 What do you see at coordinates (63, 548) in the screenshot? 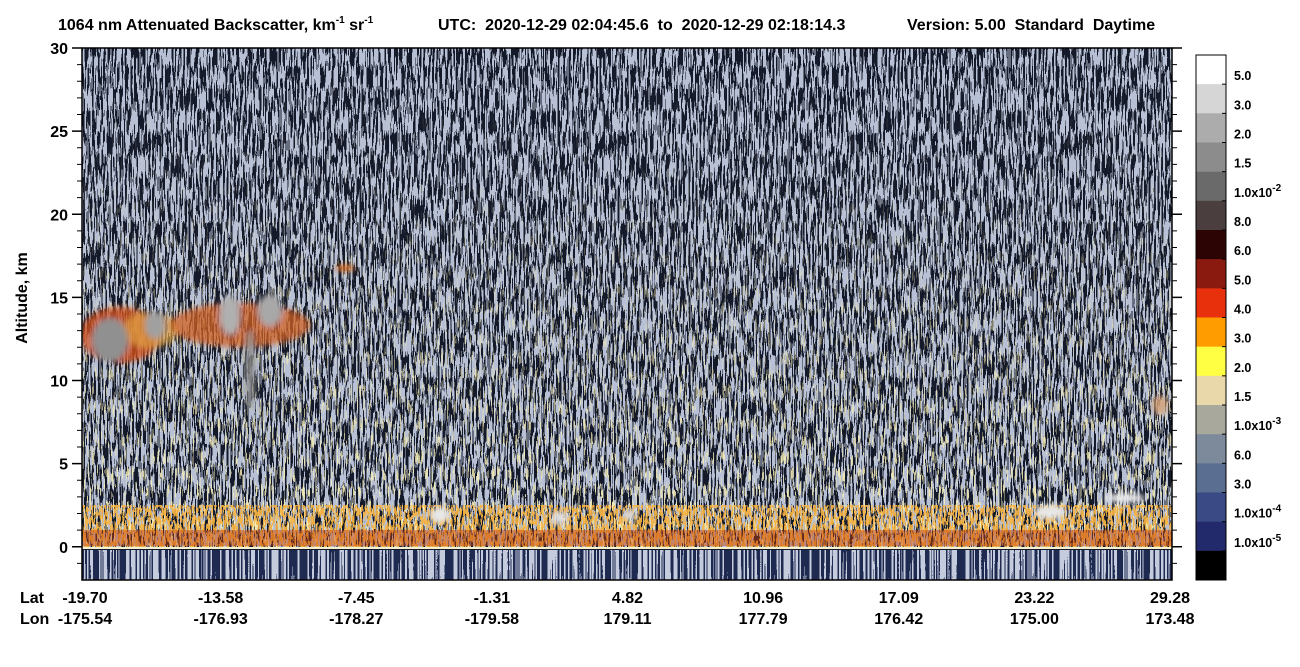
I see `y-tick-label: 0` at bounding box center [63, 548].